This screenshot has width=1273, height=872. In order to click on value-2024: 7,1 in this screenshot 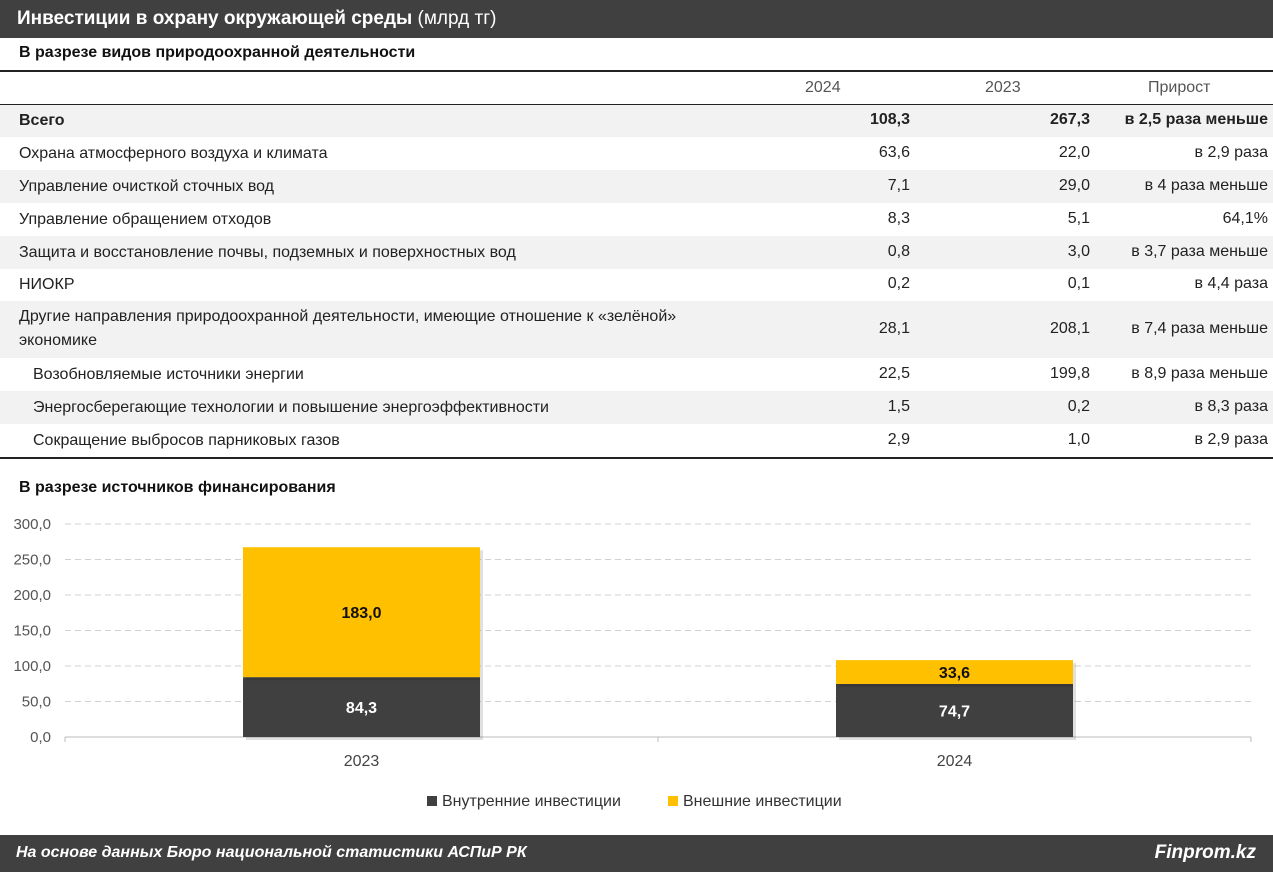, I will do `click(898, 185)`.